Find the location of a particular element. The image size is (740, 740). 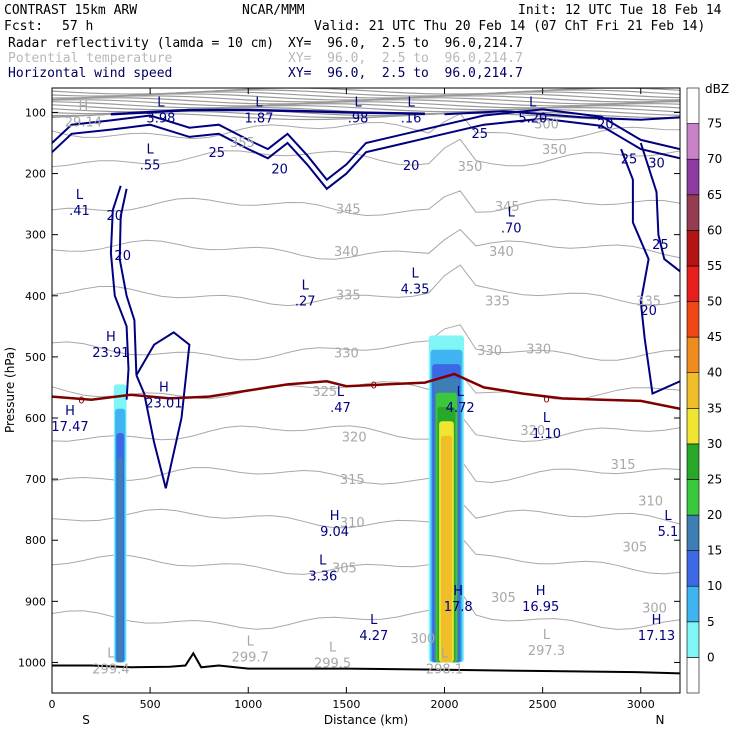

theta-label: 355 is located at coordinates (242, 143).